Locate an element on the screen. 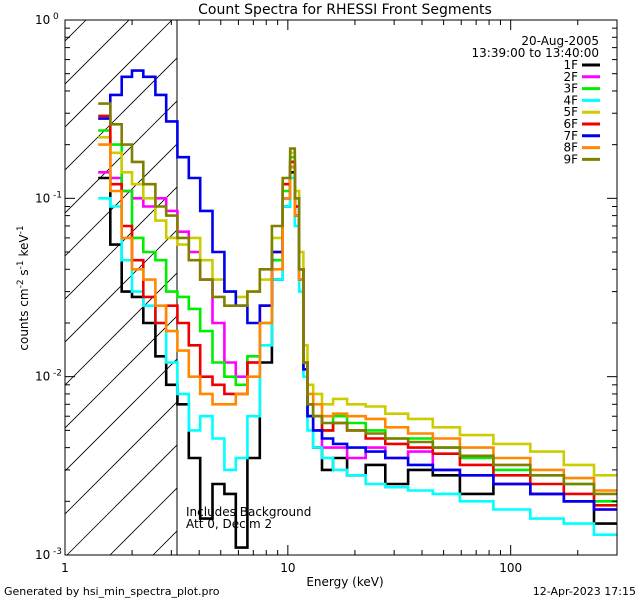 This screenshot has height=600, width=640. x-tick-label: 100 is located at coordinates (510, 568).